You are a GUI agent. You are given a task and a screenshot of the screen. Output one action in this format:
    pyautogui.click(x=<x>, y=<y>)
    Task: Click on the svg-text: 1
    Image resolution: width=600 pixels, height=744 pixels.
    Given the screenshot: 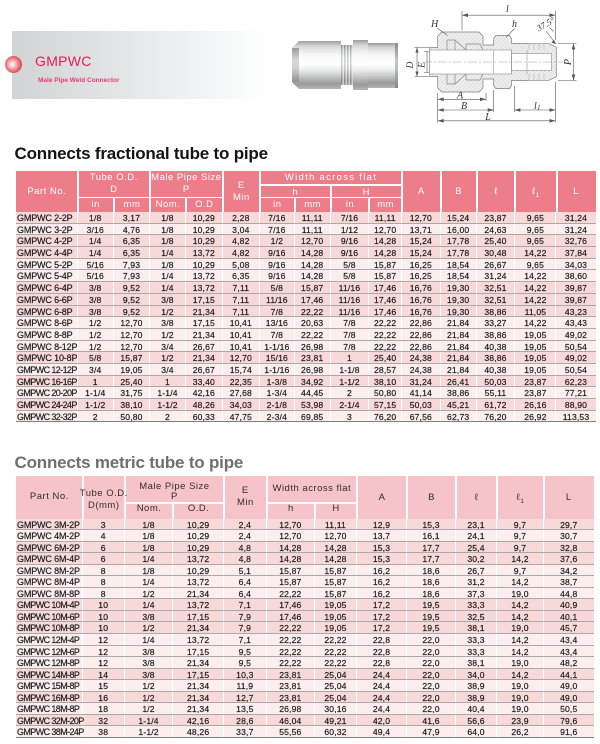 What is the action you would take?
    pyautogui.click(x=539, y=108)
    